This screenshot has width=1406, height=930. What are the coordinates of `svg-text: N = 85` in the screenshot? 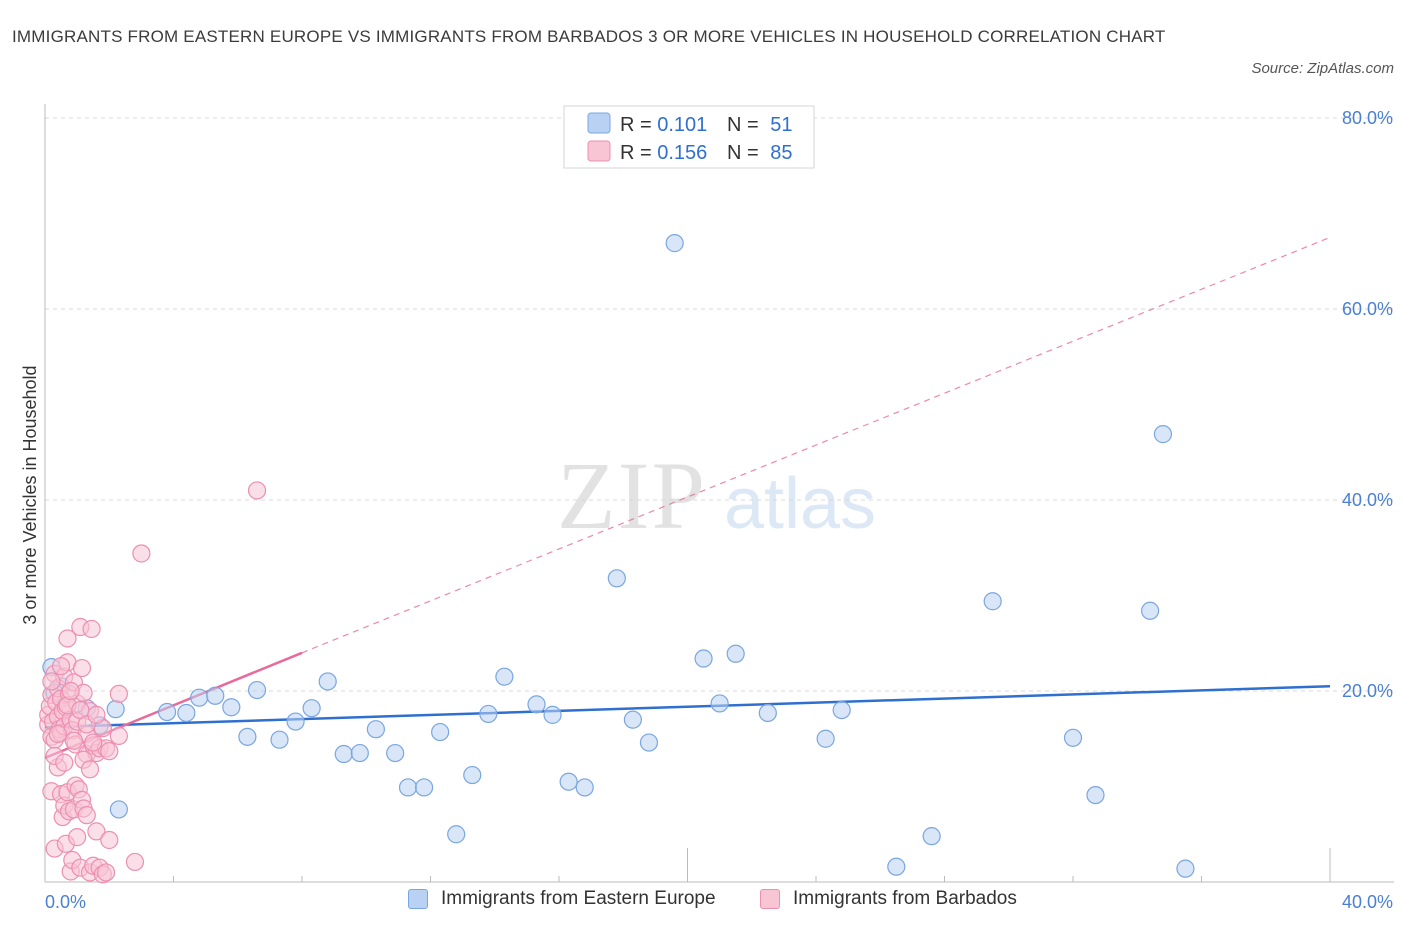 It's located at (760, 153).